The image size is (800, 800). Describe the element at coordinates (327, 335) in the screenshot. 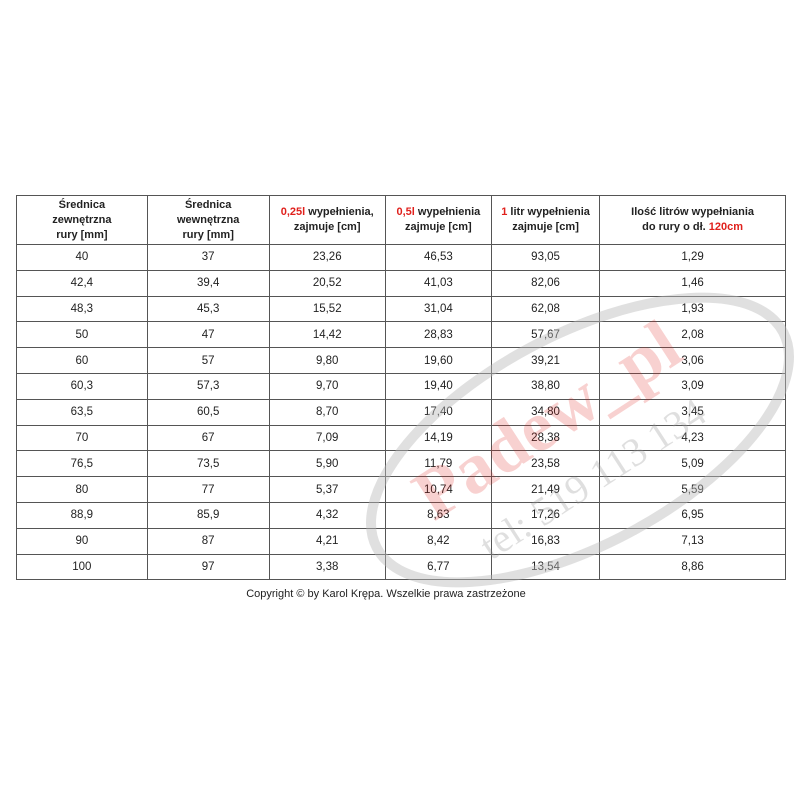

I see `table-cell: 14,42` at that location.